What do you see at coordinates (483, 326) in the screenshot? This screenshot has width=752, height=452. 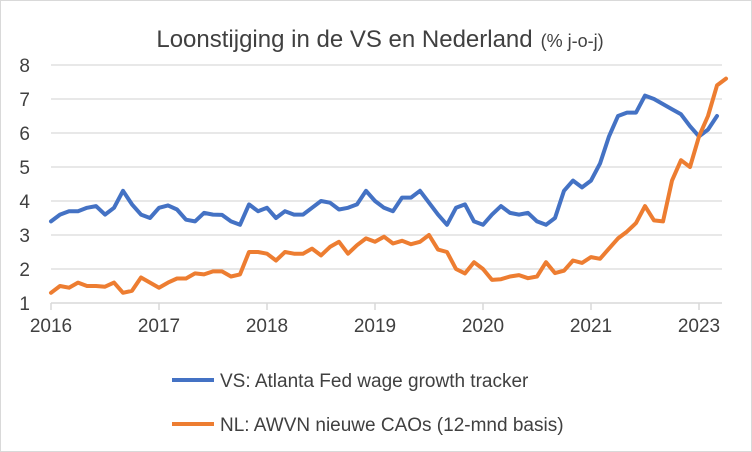 I see `x-tick-label: 2020` at bounding box center [483, 326].